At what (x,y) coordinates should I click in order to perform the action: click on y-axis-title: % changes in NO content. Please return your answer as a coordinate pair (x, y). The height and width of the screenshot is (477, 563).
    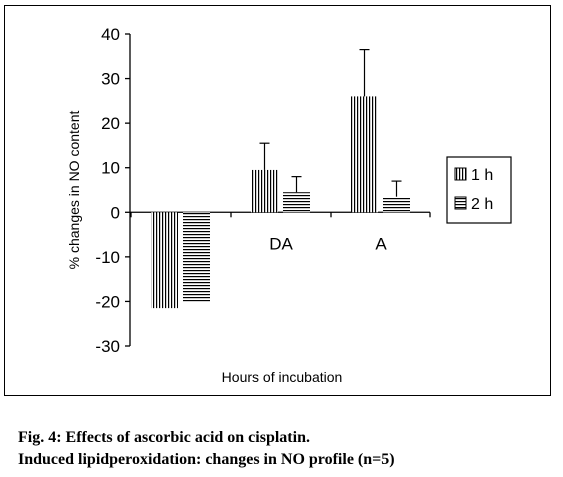
    Looking at the image, I should click on (74, 190).